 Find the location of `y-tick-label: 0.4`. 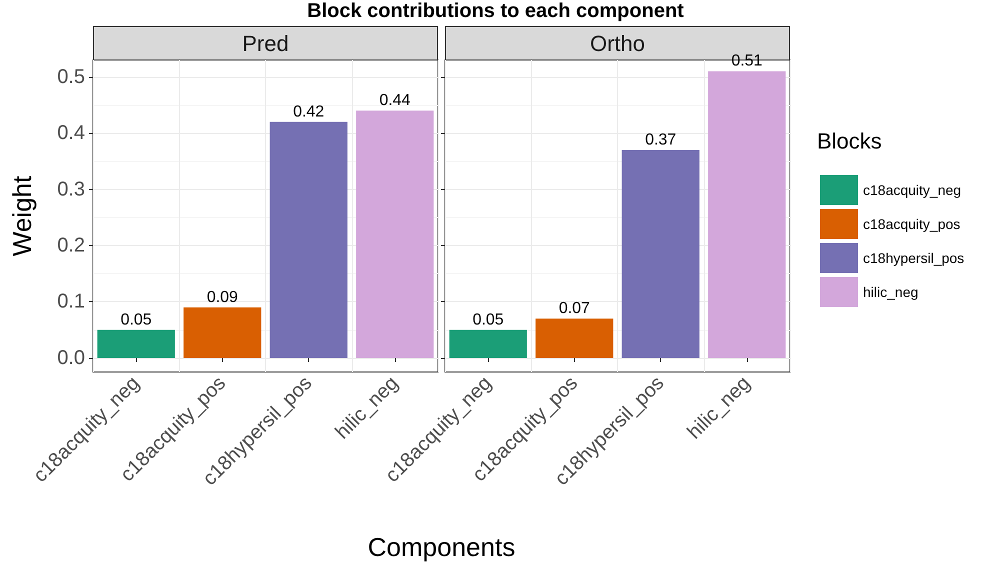

y-tick-label: 0.4 is located at coordinates (71, 133).